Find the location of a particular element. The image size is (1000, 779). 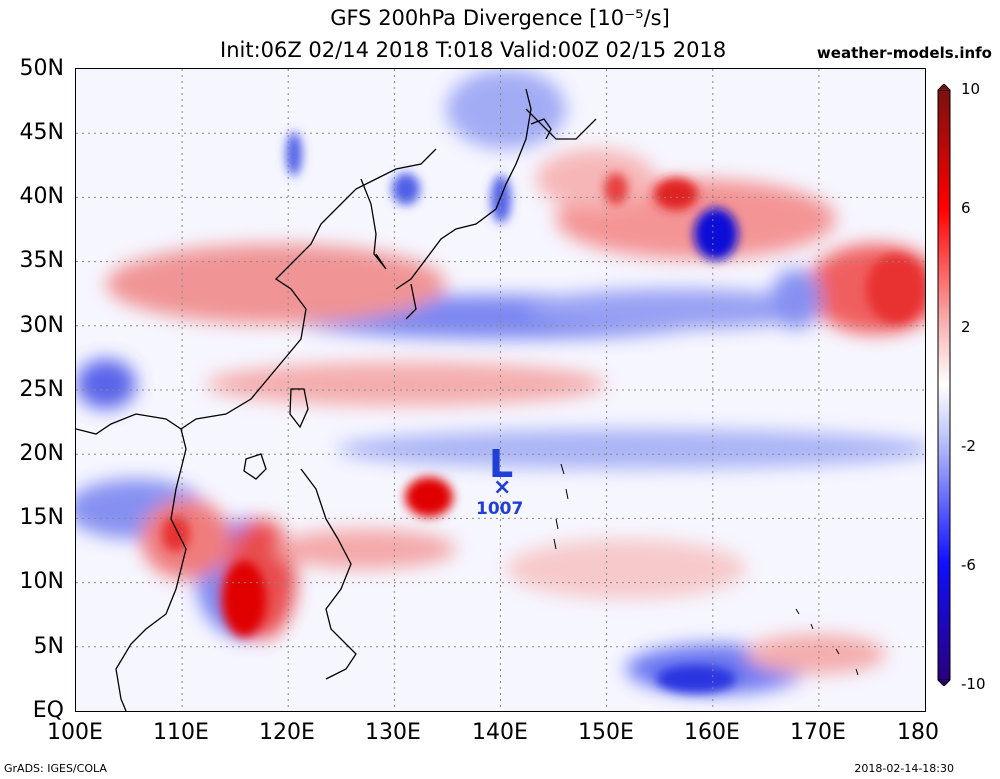

colorbar-label: 10 is located at coordinates (971, 89).